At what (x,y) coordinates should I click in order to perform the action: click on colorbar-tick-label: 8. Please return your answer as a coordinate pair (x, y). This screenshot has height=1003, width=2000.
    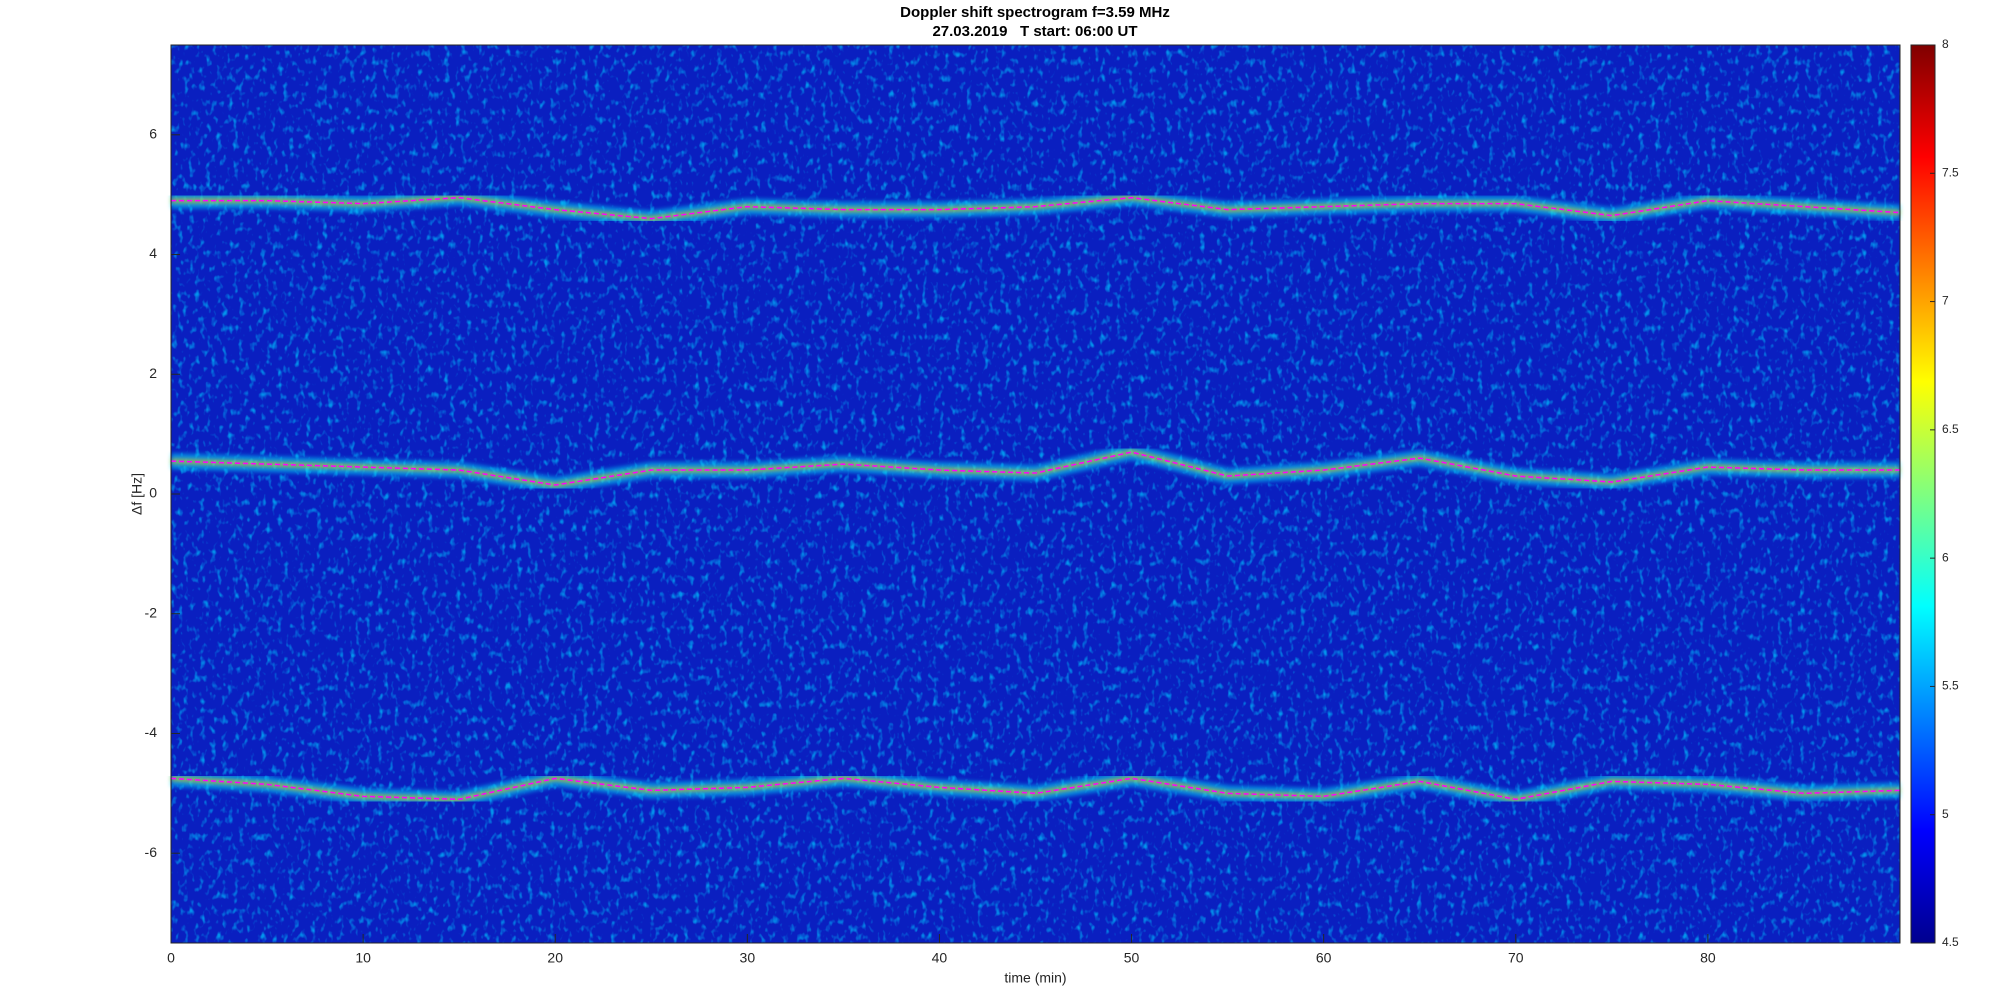
    Looking at the image, I should click on (1945, 44).